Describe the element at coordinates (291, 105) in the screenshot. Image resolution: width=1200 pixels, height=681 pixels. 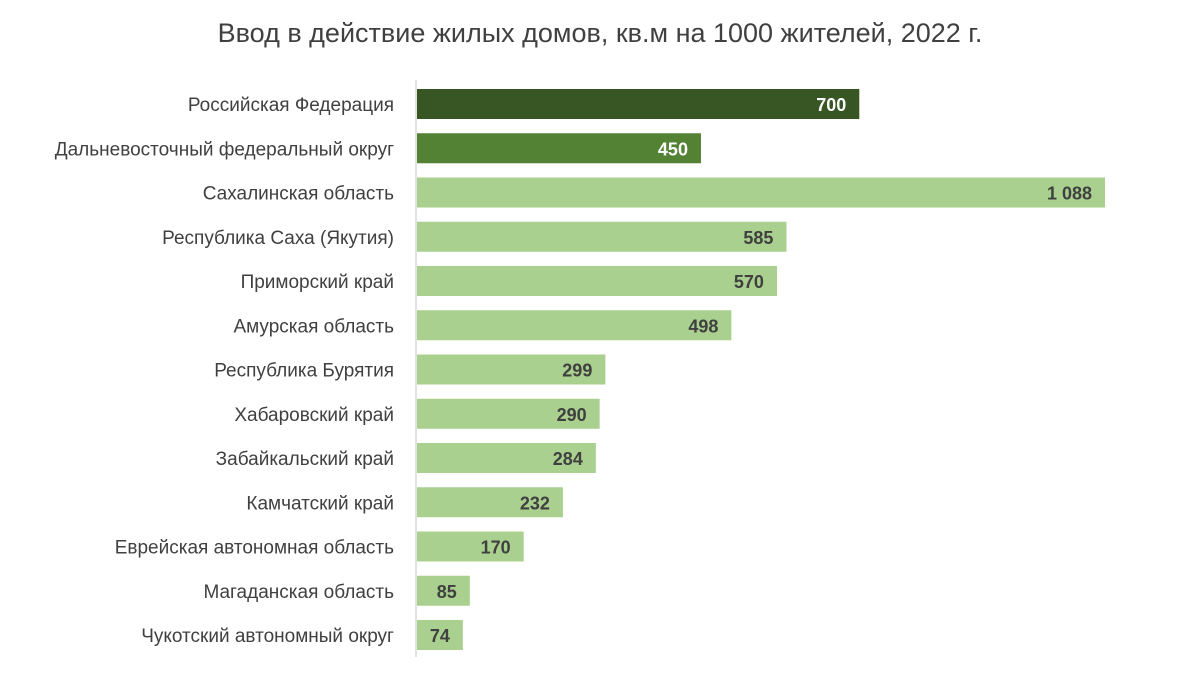
I see `category-label: Российская Федерация` at that location.